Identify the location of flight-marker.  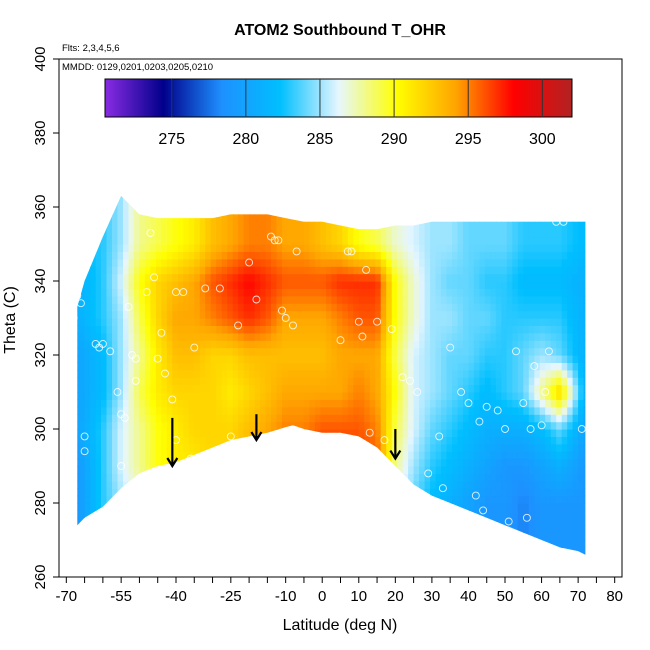
(548, 351).